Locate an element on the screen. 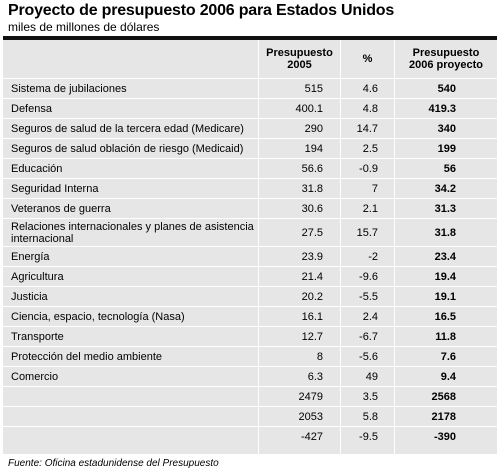 This screenshot has height=475, width=500. header-presupuesto-2006: Presupuesto 2006 proyecto is located at coordinates (446, 59).